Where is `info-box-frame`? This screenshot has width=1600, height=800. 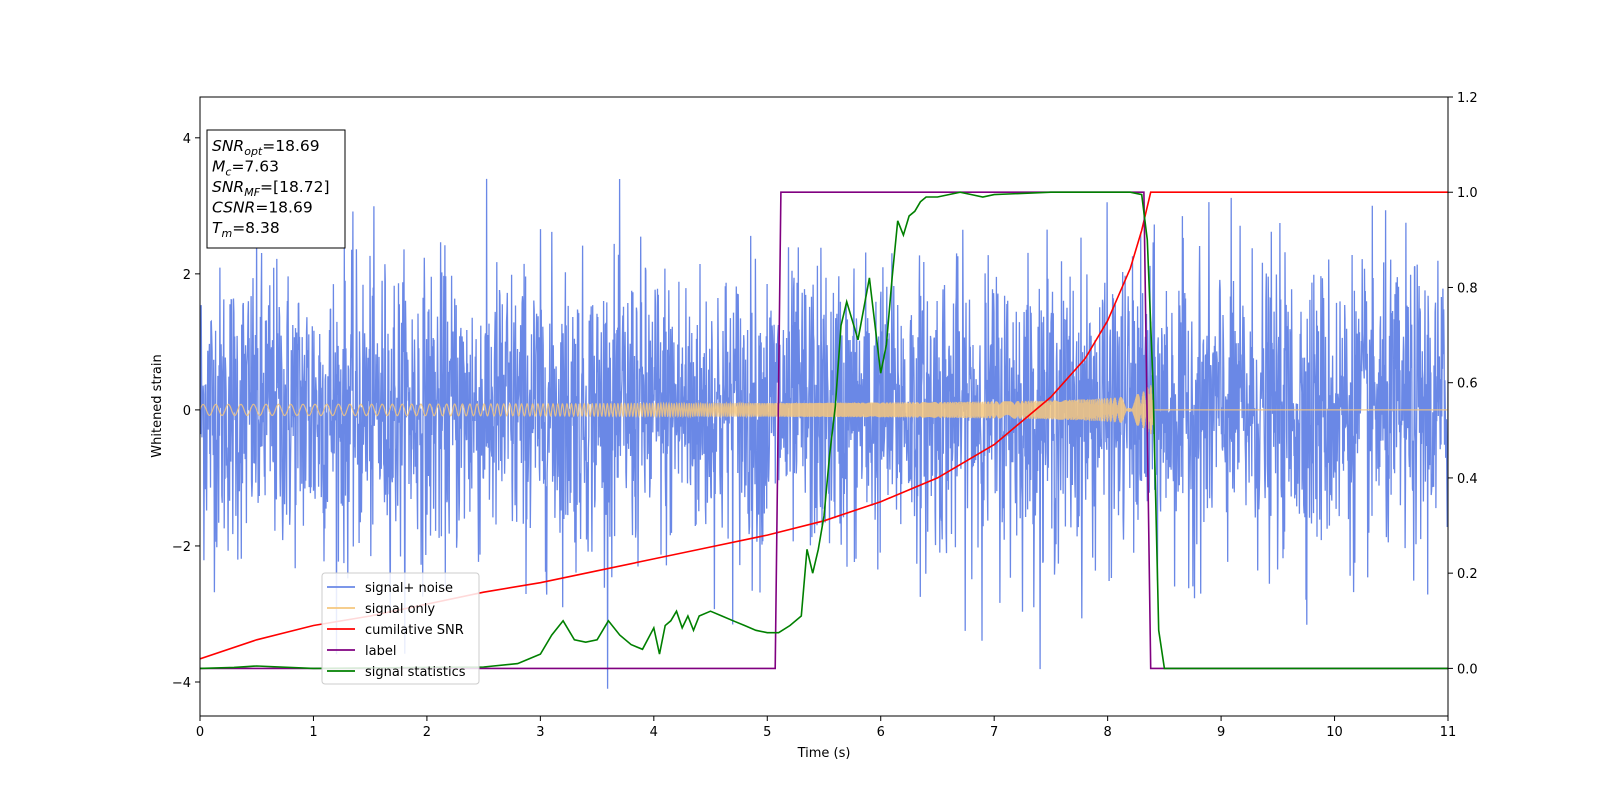 info-box-frame is located at coordinates (276, 189).